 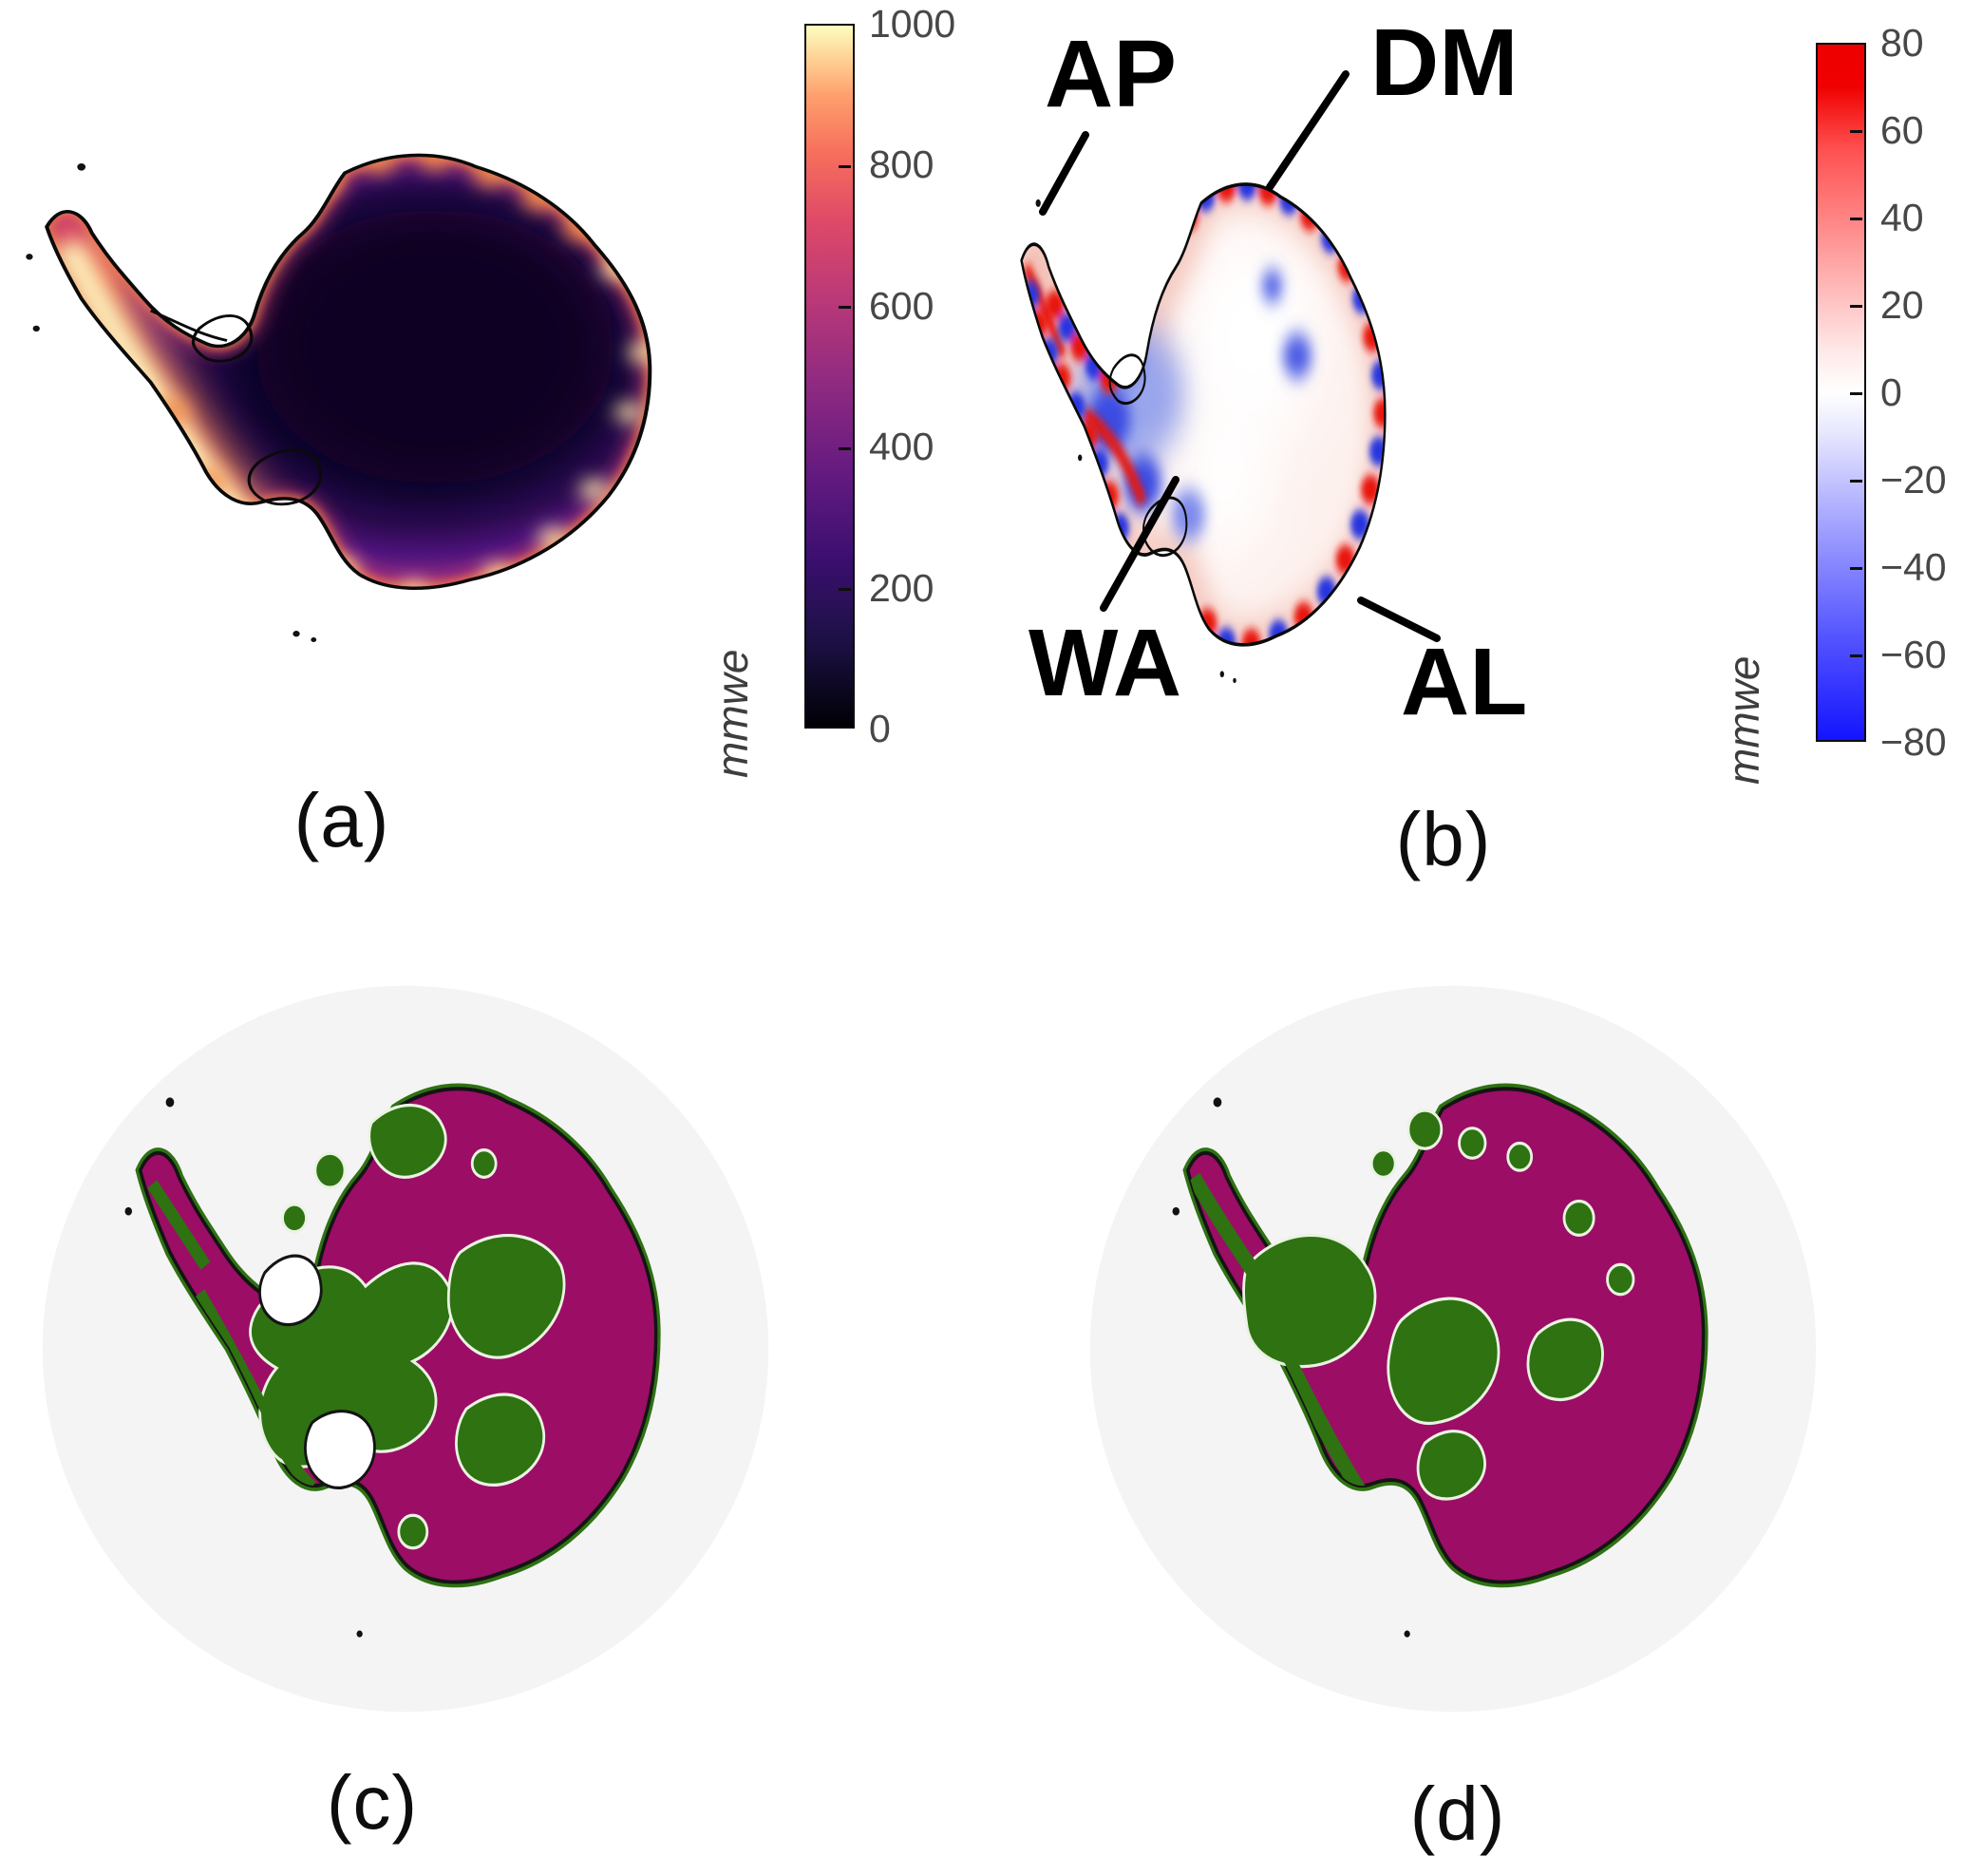 I want to click on caption-c: (c), so click(x=372, y=1803).